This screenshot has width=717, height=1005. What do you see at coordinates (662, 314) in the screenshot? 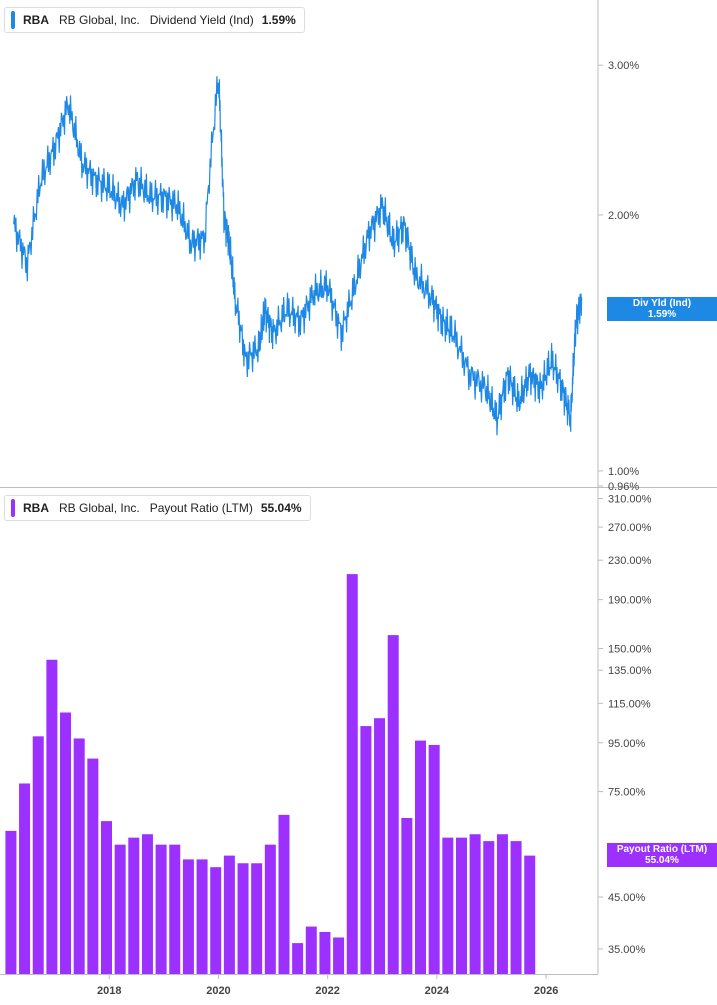
I see `tag-value: 1.59%` at bounding box center [662, 314].